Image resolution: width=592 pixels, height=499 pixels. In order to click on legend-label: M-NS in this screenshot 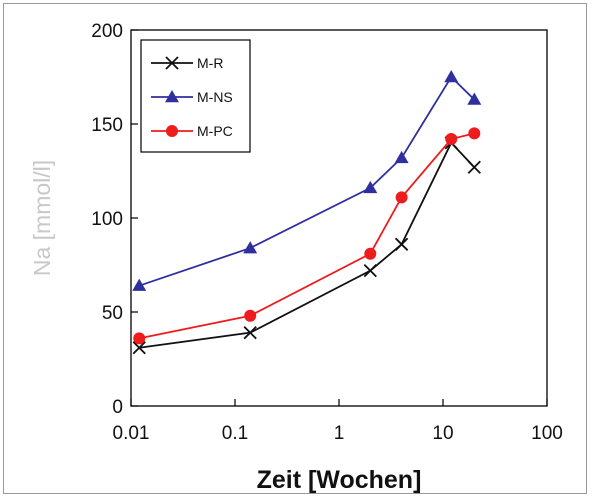, I will do `click(215, 97)`.